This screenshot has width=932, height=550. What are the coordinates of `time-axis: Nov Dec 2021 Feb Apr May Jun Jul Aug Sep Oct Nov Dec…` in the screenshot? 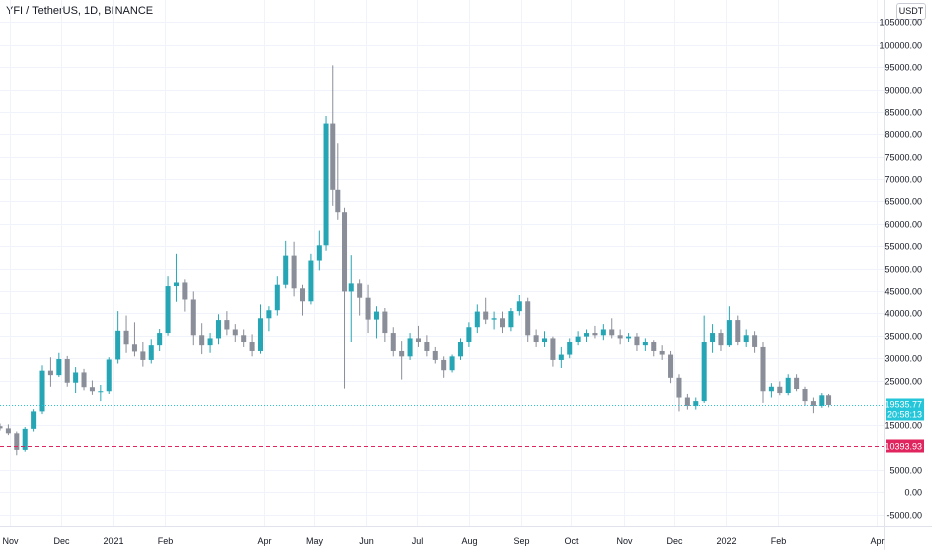 It's located at (443, 541).